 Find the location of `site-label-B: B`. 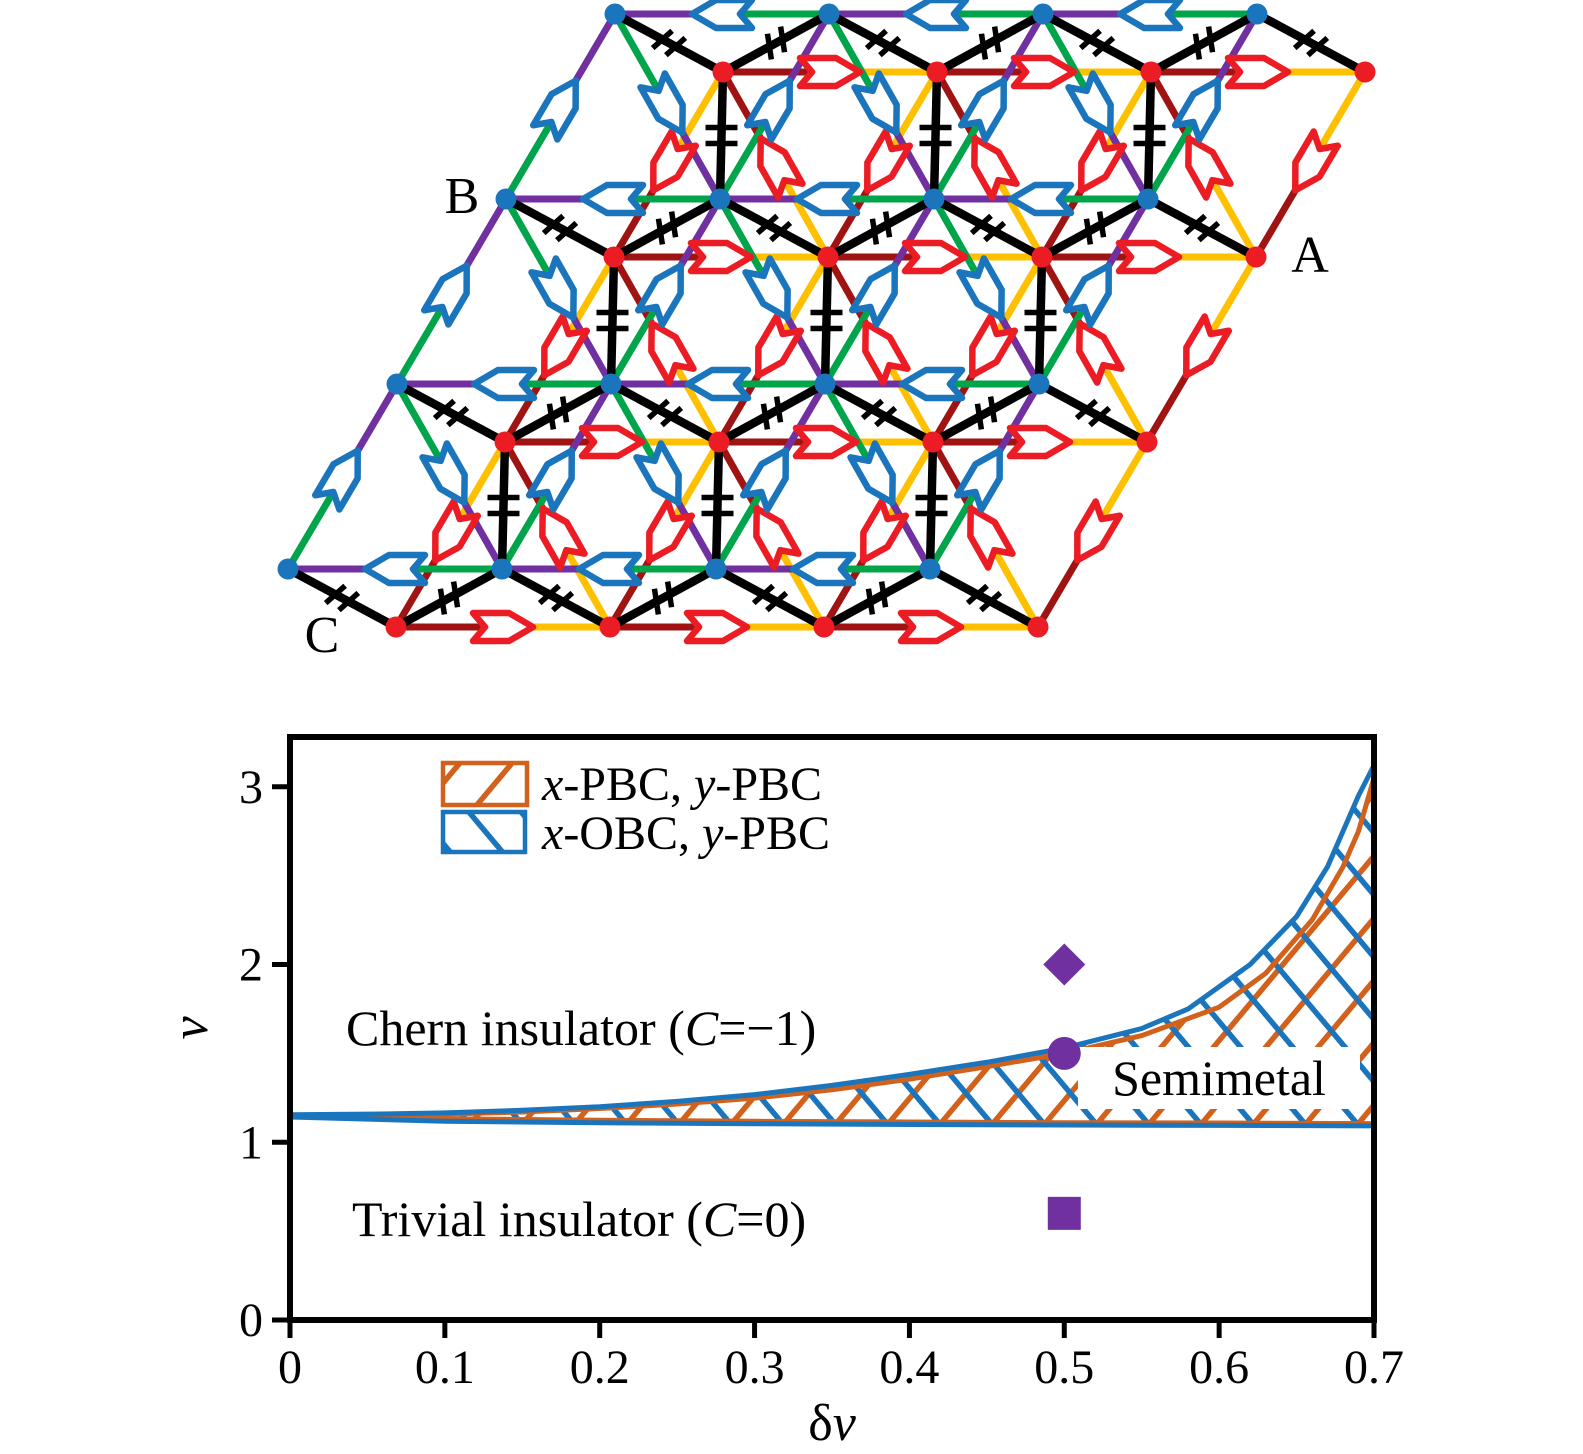

site-label-B: B is located at coordinates (462, 196).